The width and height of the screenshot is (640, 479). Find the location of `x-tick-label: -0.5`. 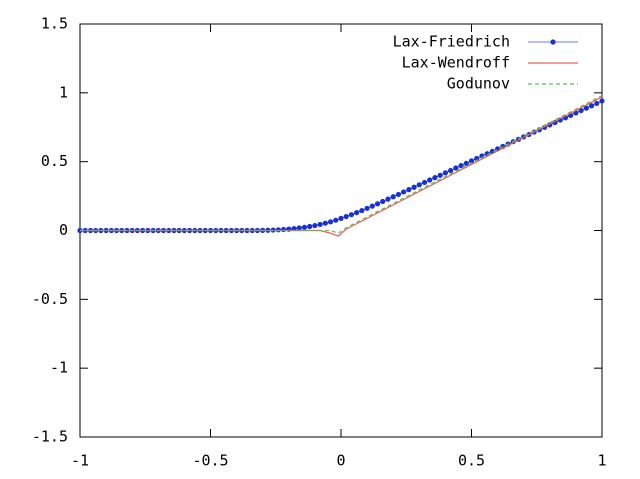

x-tick-label: -0.5 is located at coordinates (210, 461).